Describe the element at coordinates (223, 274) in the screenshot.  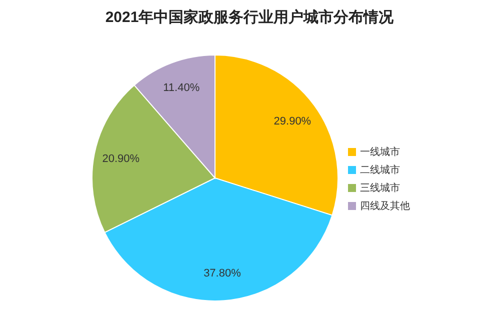
I see `data-label: 37.80%` at that location.